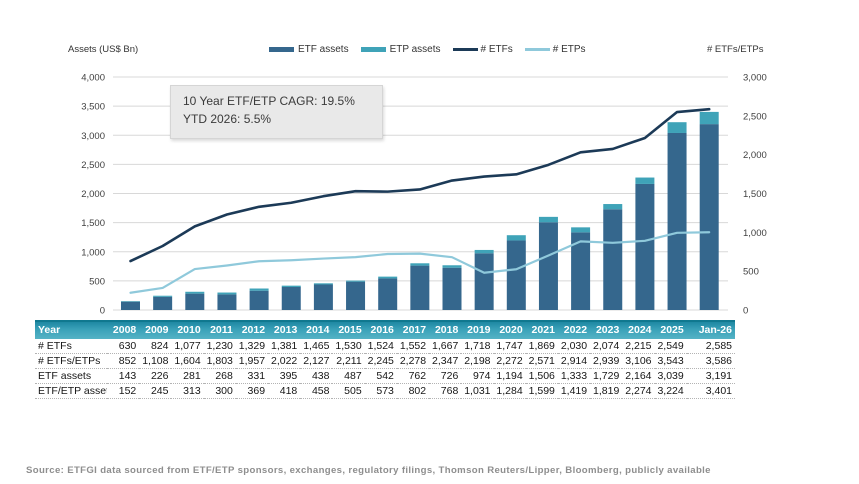 The height and width of the screenshot is (484, 859). What do you see at coordinates (93, 252) in the screenshot?
I see `left-axis-tick-label: 1,000` at bounding box center [93, 252].